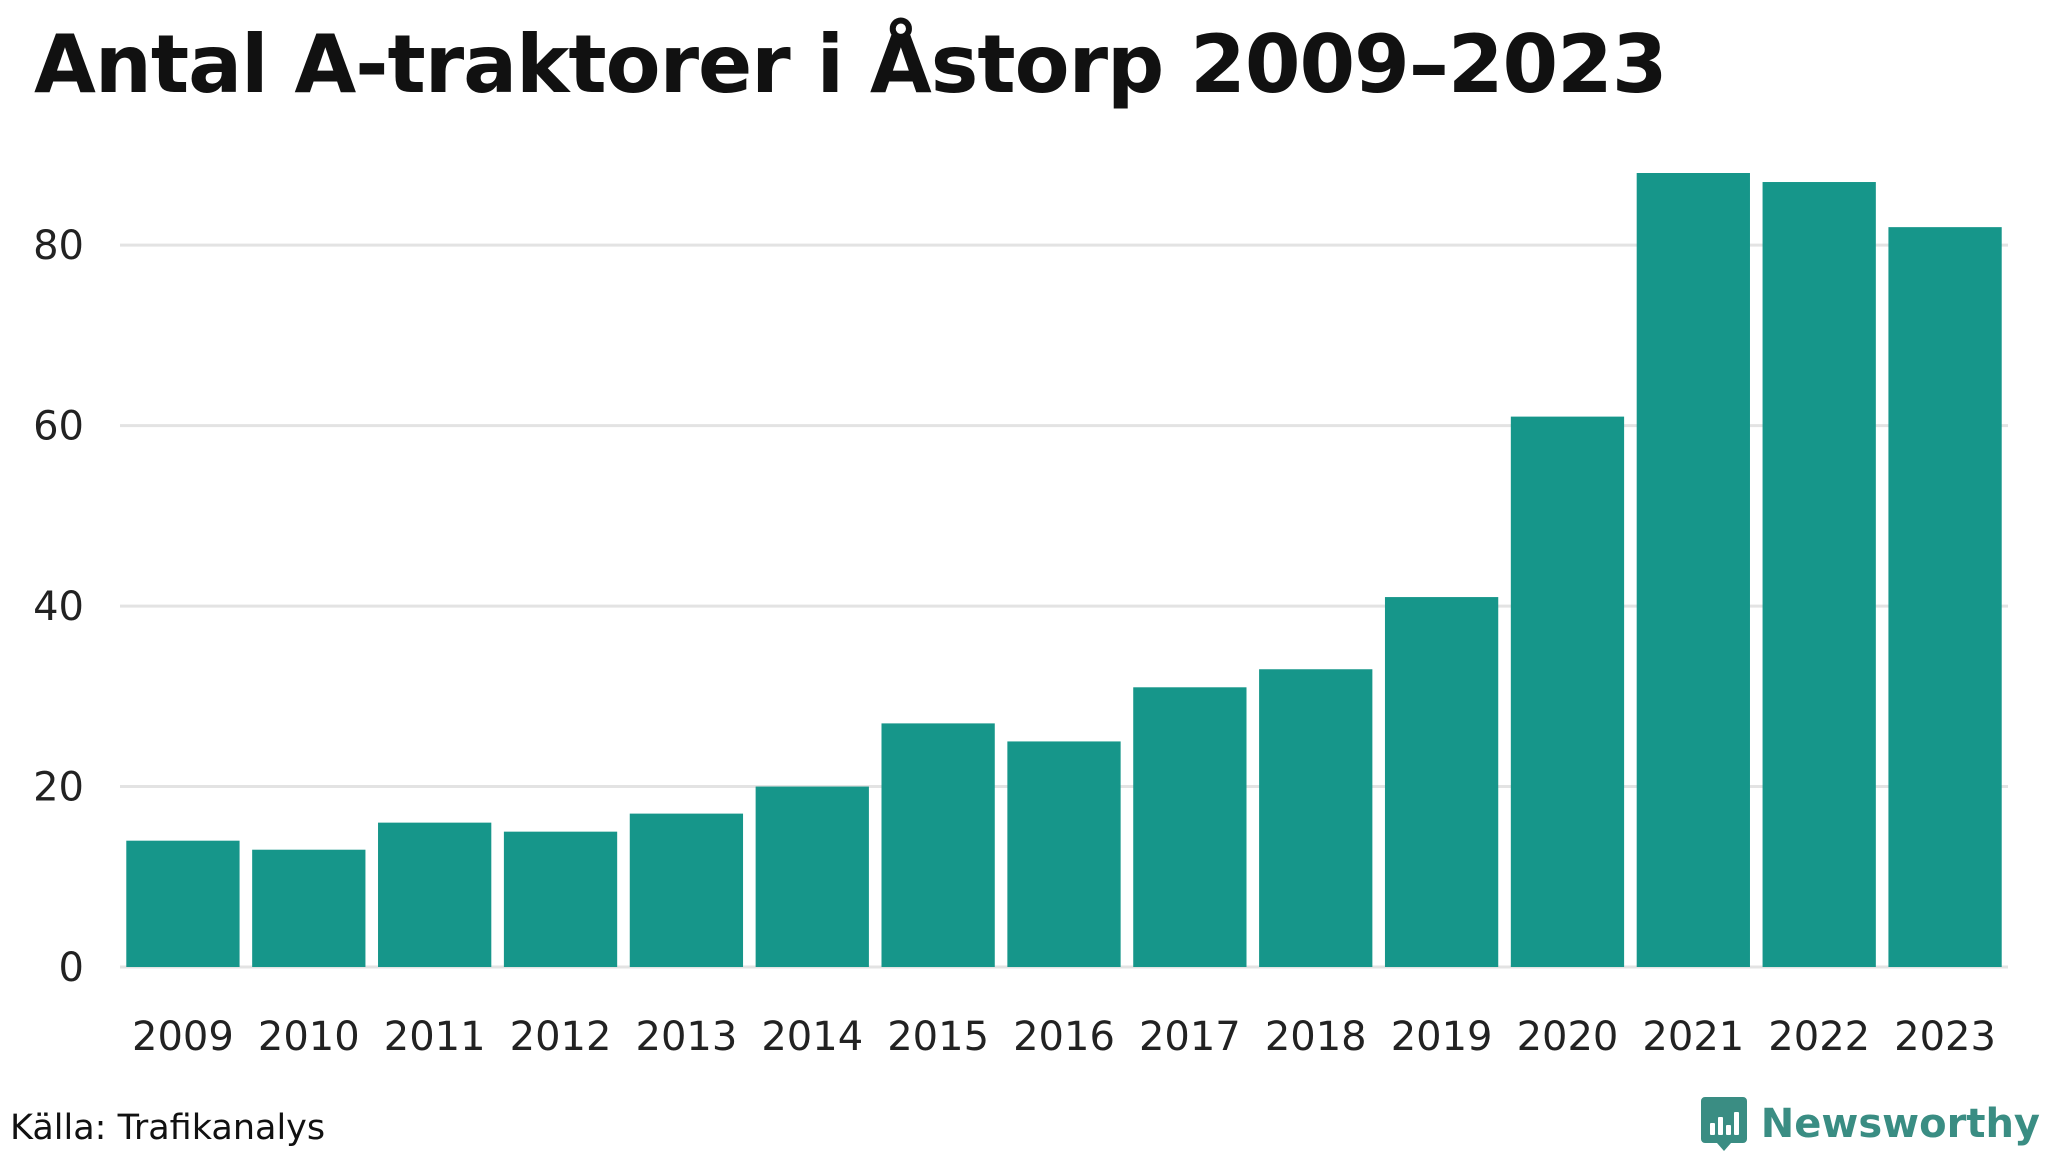  I want to click on y-tick-label: 60, so click(58, 427).